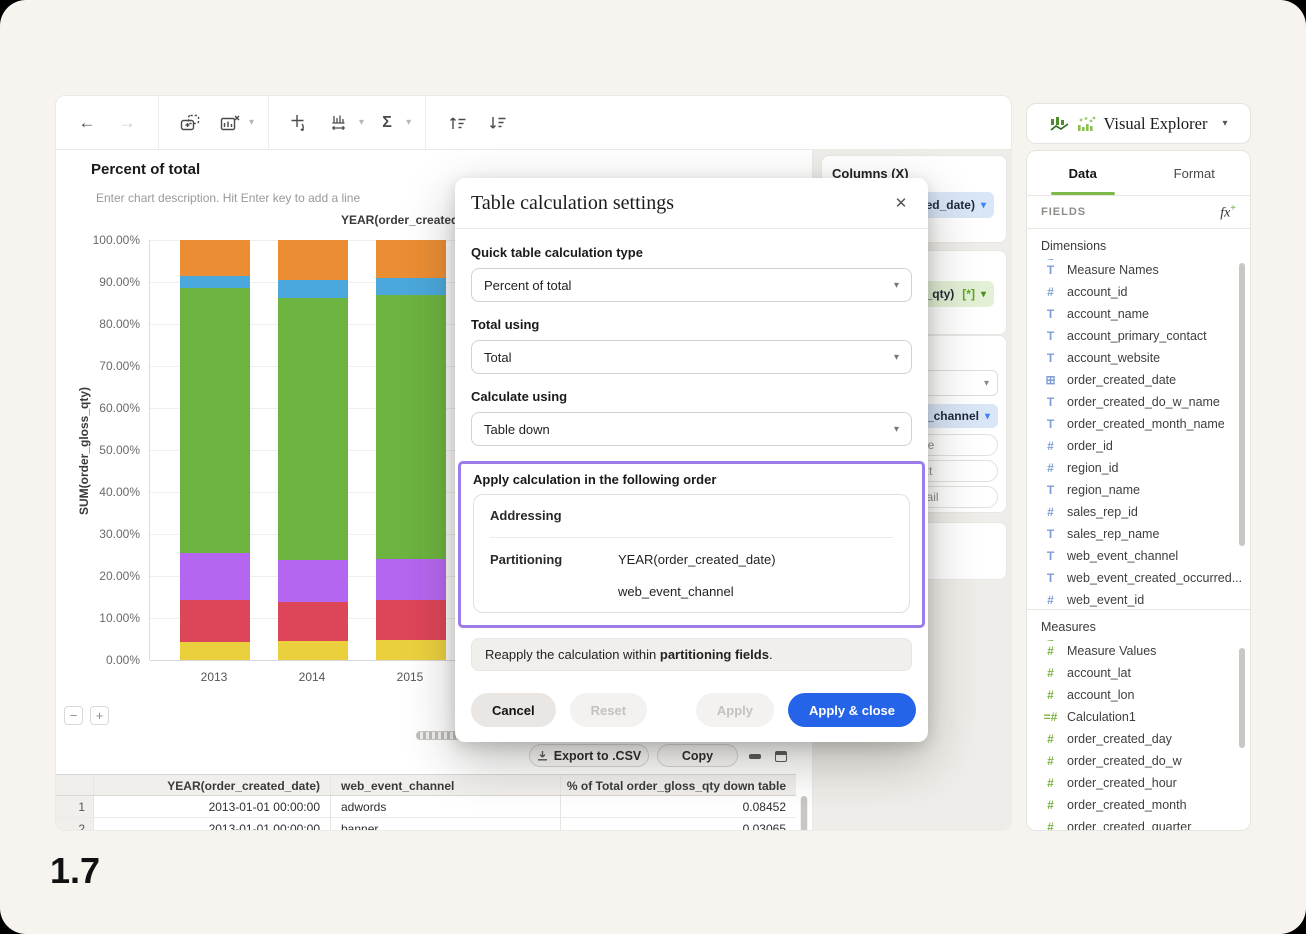 This screenshot has width=1306, height=934. Describe the element at coordinates (1138, 270) in the screenshot. I see `field-item-measure-names: T ~ Measure Names` at that location.